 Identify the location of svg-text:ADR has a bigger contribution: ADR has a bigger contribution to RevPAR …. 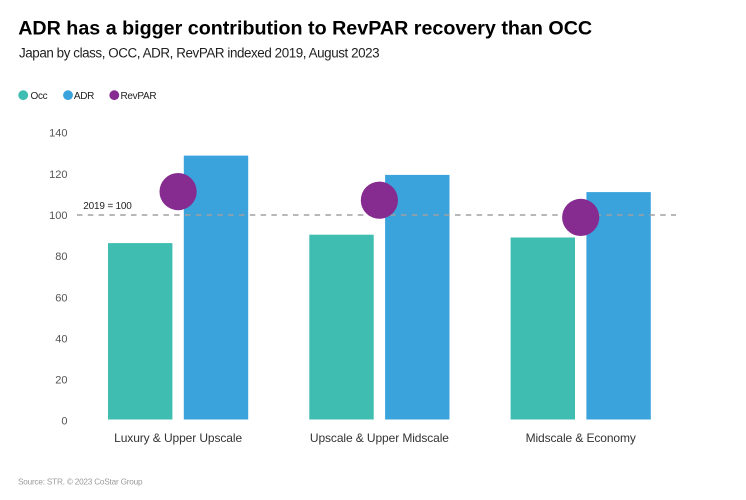
(305, 29).